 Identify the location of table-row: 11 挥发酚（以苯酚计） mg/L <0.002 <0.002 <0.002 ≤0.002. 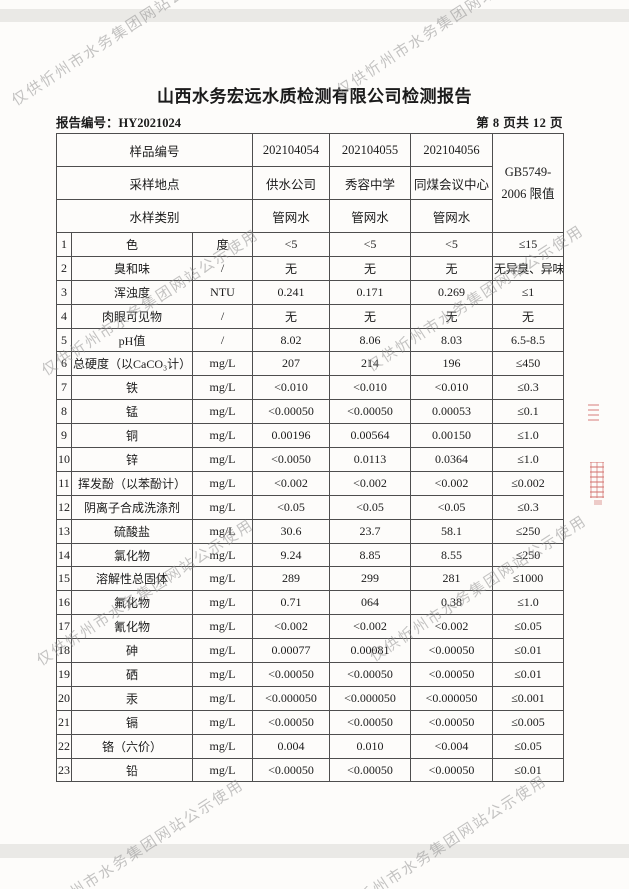
(310, 483).